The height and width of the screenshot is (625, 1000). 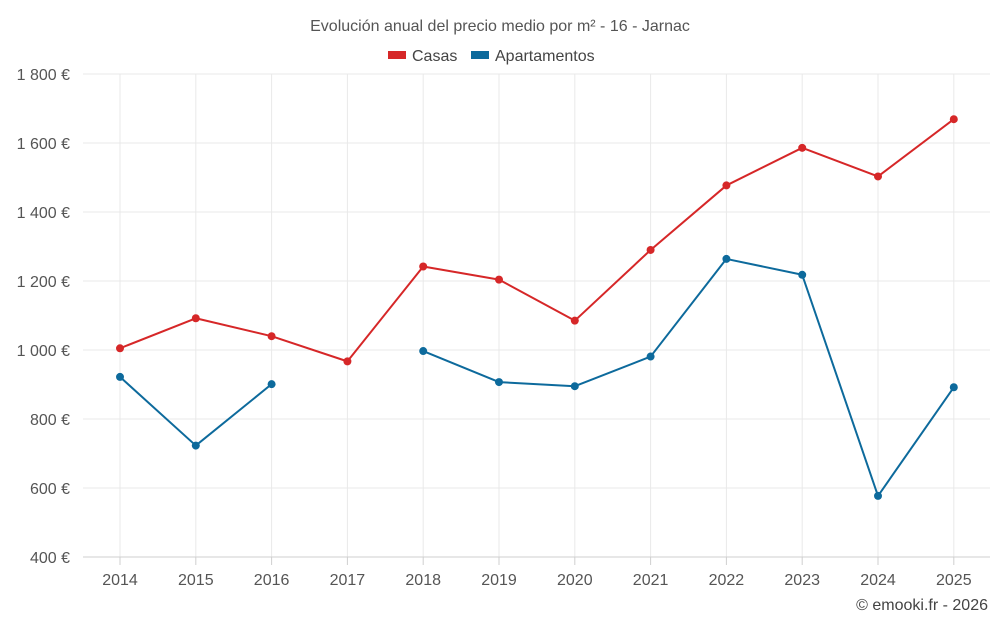 I want to click on y-tick-label: 1 000 €, so click(x=43, y=351).